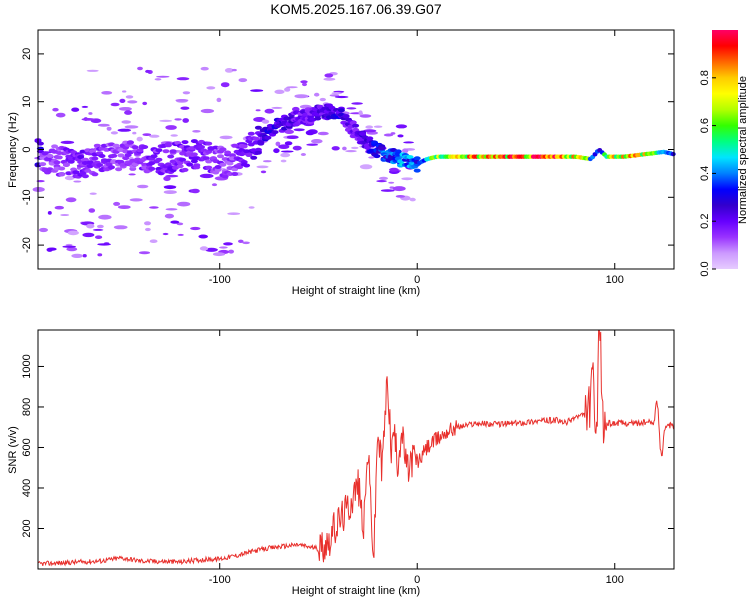 The height and width of the screenshot is (600, 750). I want to click on colorbar-label: Normalized spectral amplitude, so click(743, 150).